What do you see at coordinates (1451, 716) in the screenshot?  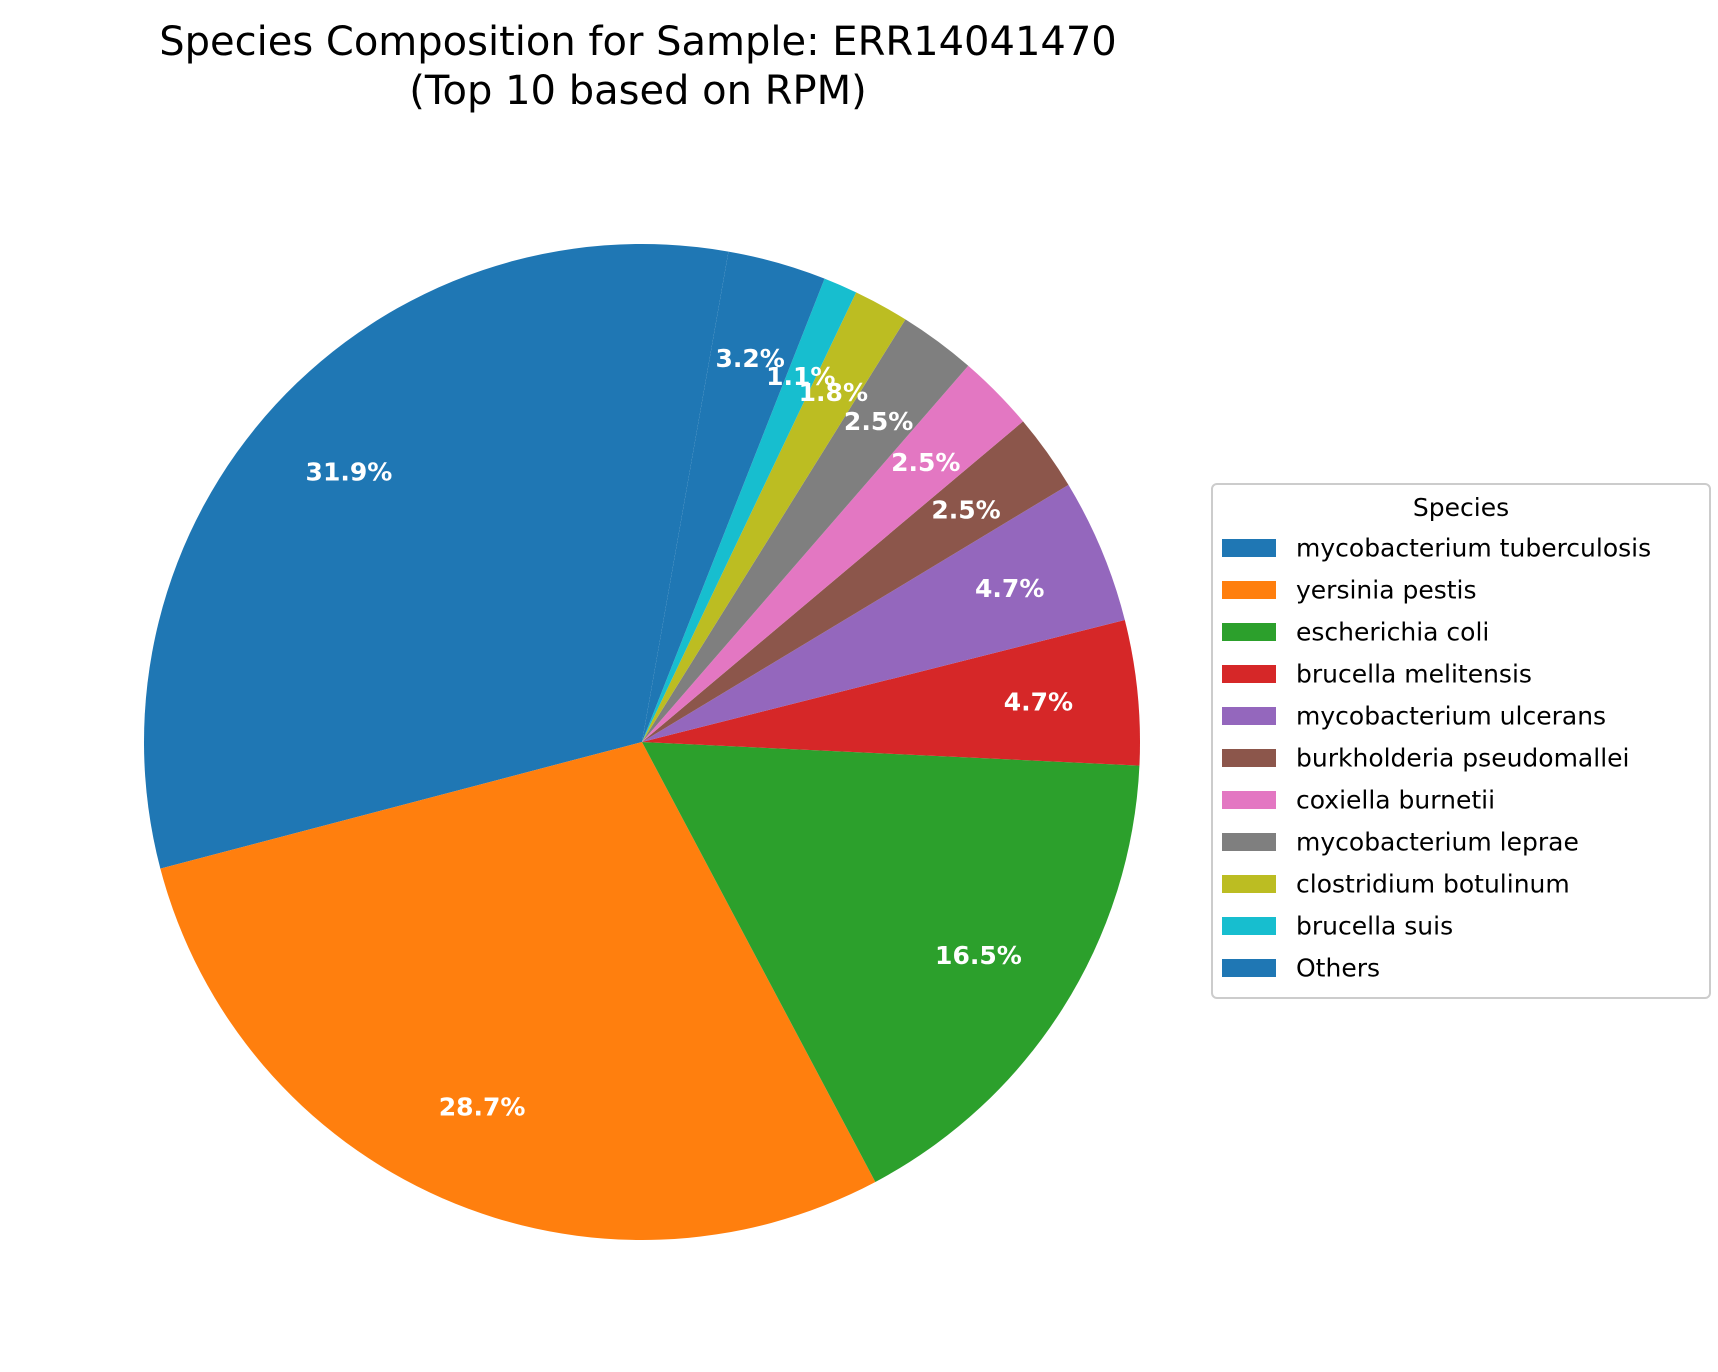 I see `legend-label: mycobacterium ulcerans` at bounding box center [1451, 716].